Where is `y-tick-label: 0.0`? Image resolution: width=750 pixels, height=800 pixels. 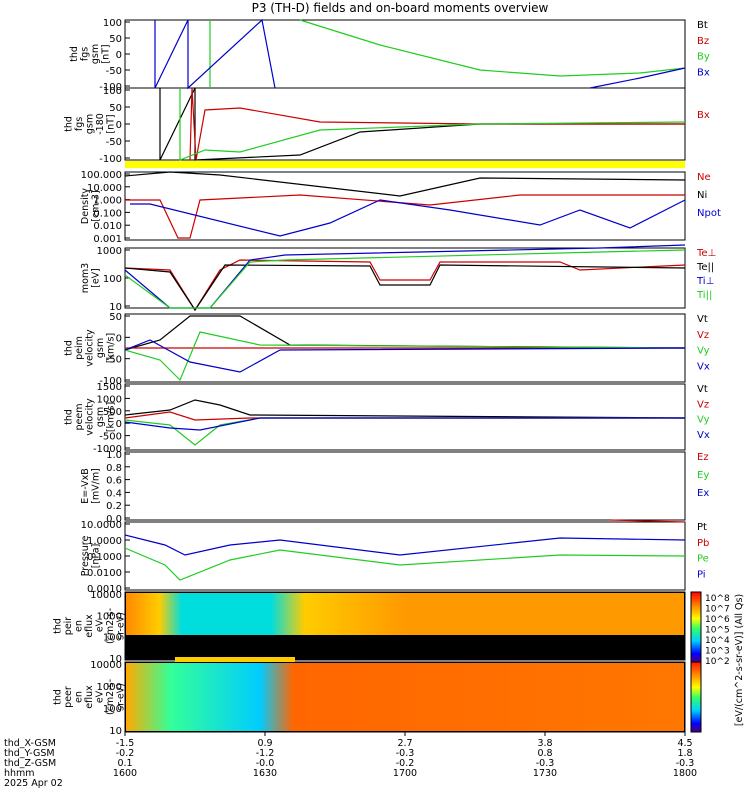 y-tick-label: 0.0 is located at coordinates (114, 519).